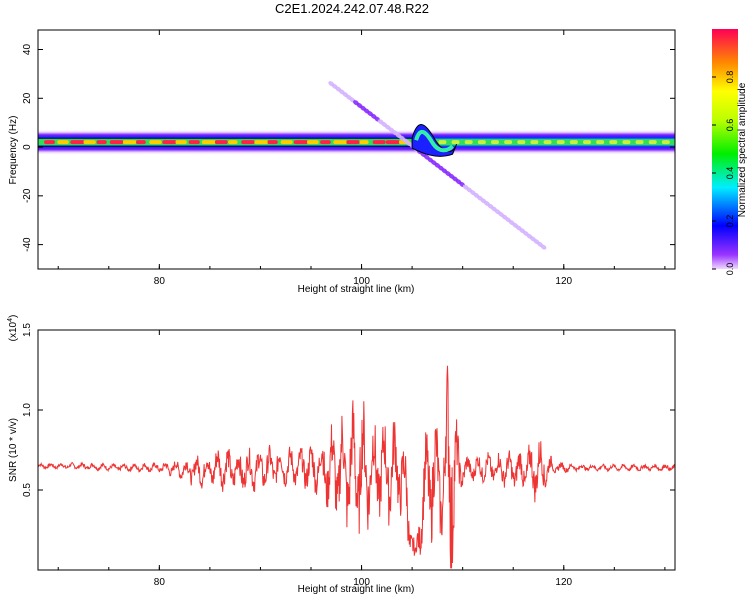 The height and width of the screenshot is (600, 750). Describe the element at coordinates (27, 244) in the screenshot. I see `spectrogram-y-tick-label: -40` at that location.